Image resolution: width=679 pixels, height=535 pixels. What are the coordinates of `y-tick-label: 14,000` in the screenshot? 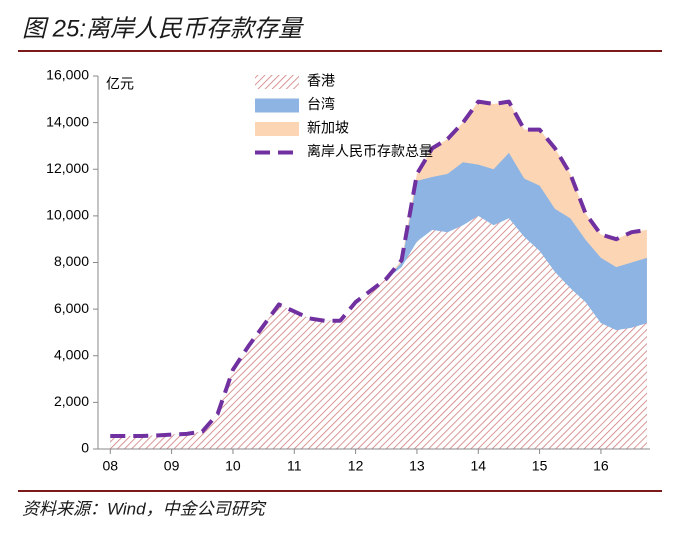 It's located at (67, 121).